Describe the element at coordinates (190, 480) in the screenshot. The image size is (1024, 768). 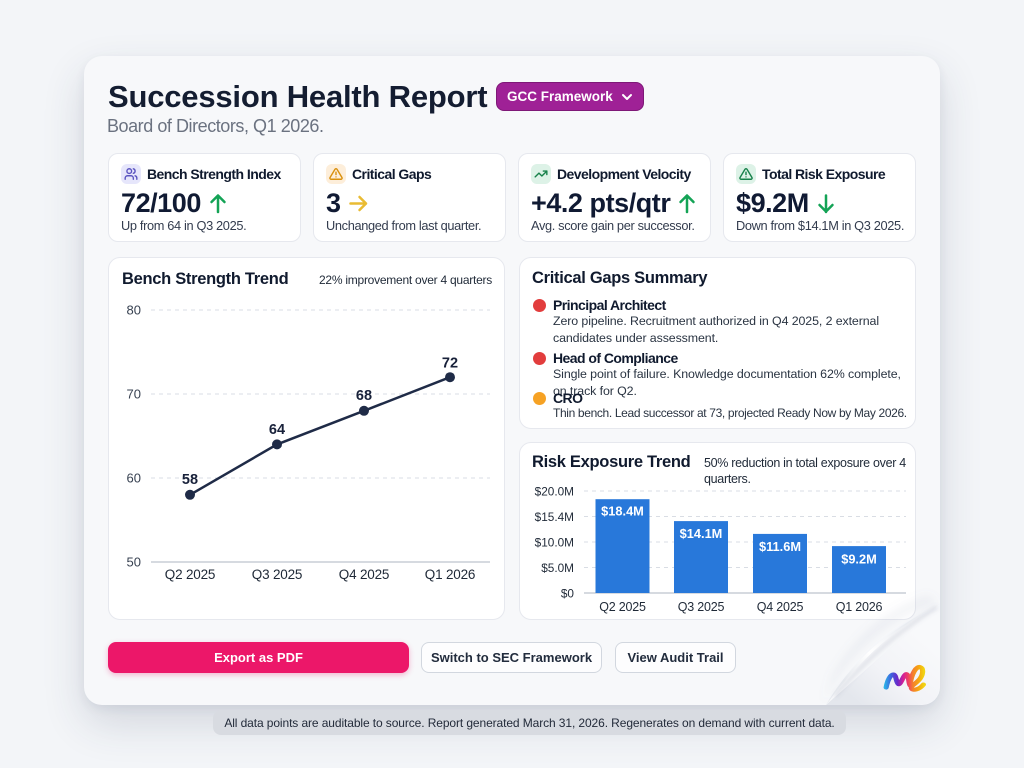
I see `svg-text: 58` at that location.